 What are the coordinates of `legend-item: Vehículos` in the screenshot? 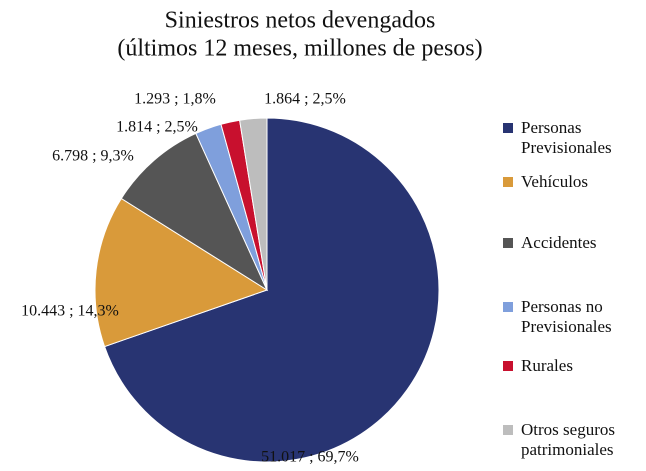 It's located at (573, 182).